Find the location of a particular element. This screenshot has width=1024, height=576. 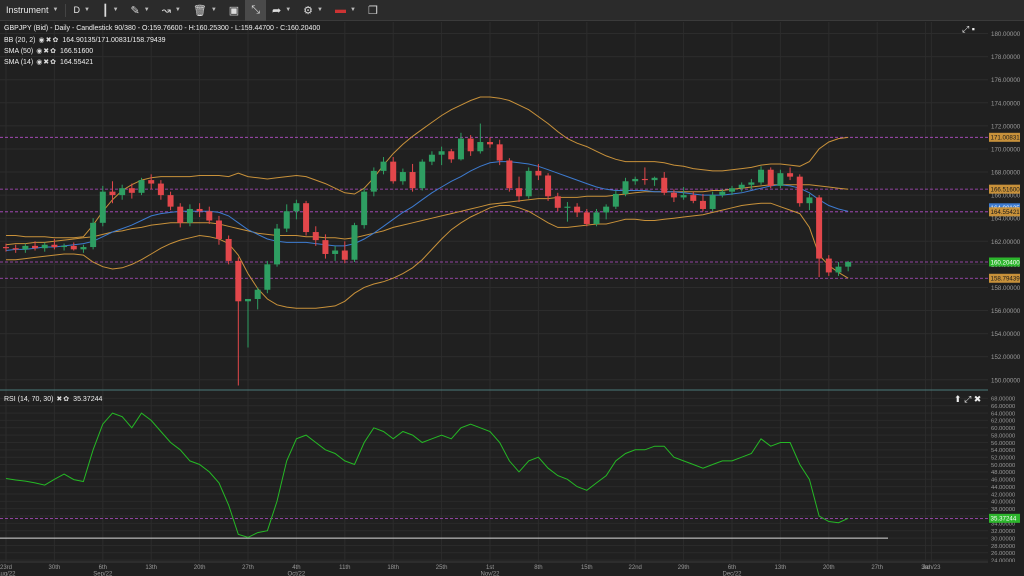

sma14-line is located at coordinates (427, 206).